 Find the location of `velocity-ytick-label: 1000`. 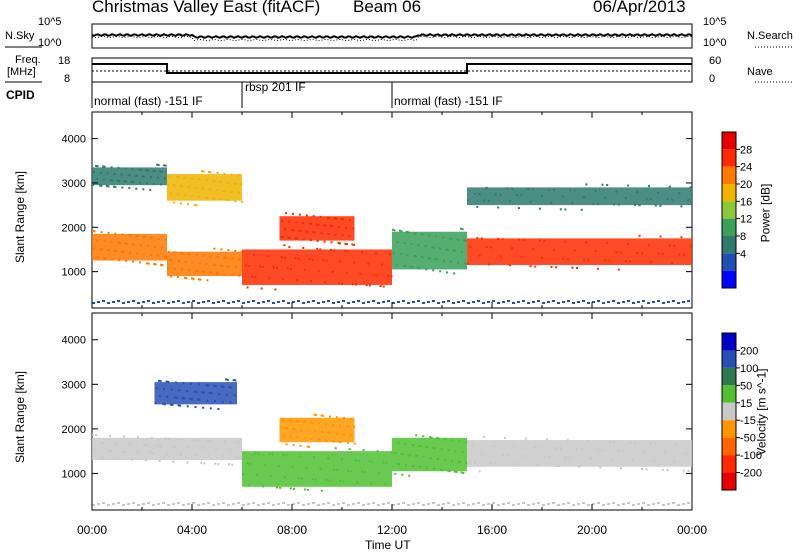

velocity-ytick-label: 1000 is located at coordinates (74, 474).